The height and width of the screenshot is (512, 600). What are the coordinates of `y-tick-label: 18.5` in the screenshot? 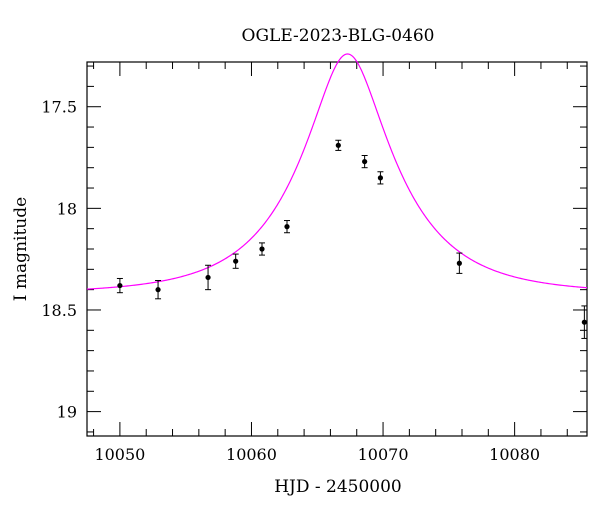 It's located at (59, 310).